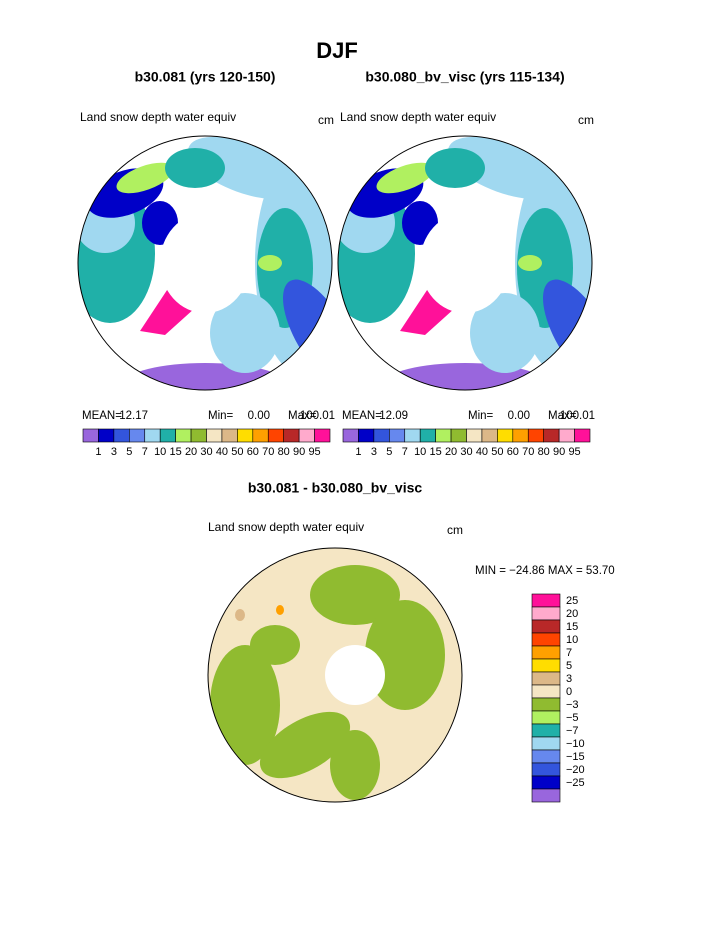 The image size is (723, 935). I want to click on colorbar-label: 60, so click(513, 452).